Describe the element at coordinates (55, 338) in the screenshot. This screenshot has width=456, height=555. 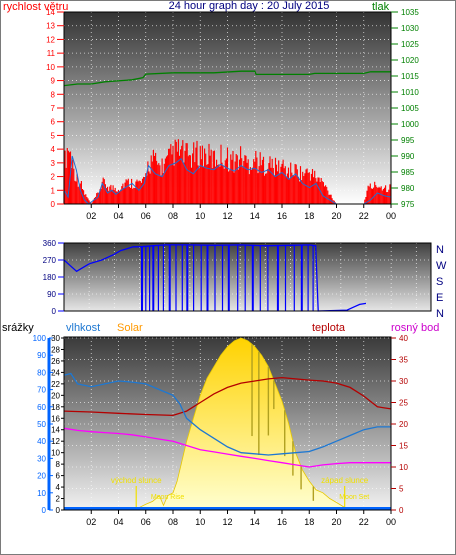
I see `humidity-tick-label: 30` at that location.